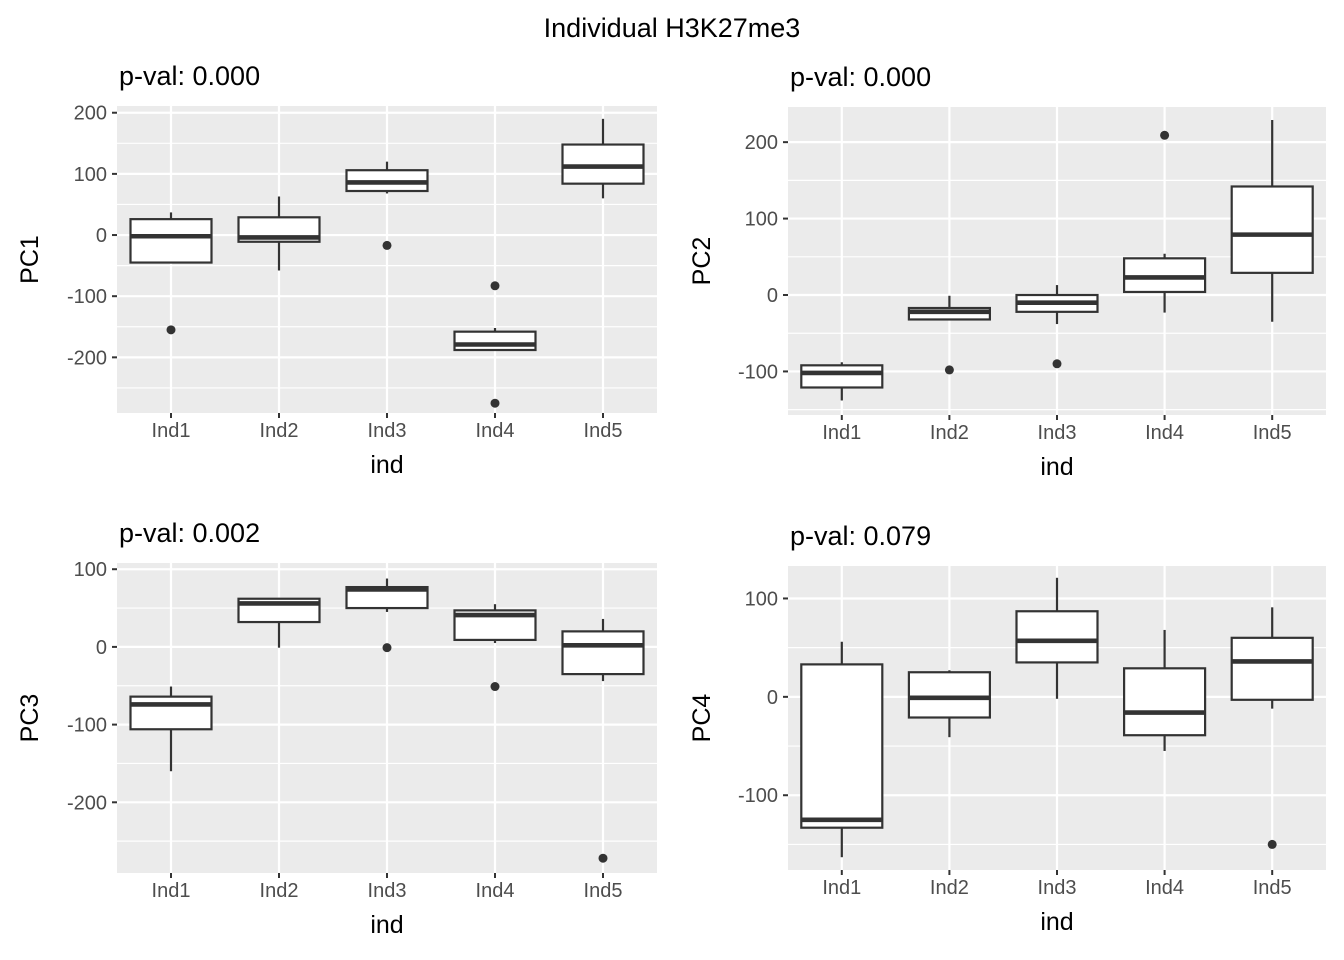  I want to click on pval-annotation: p-val: 0.079, so click(860, 536).